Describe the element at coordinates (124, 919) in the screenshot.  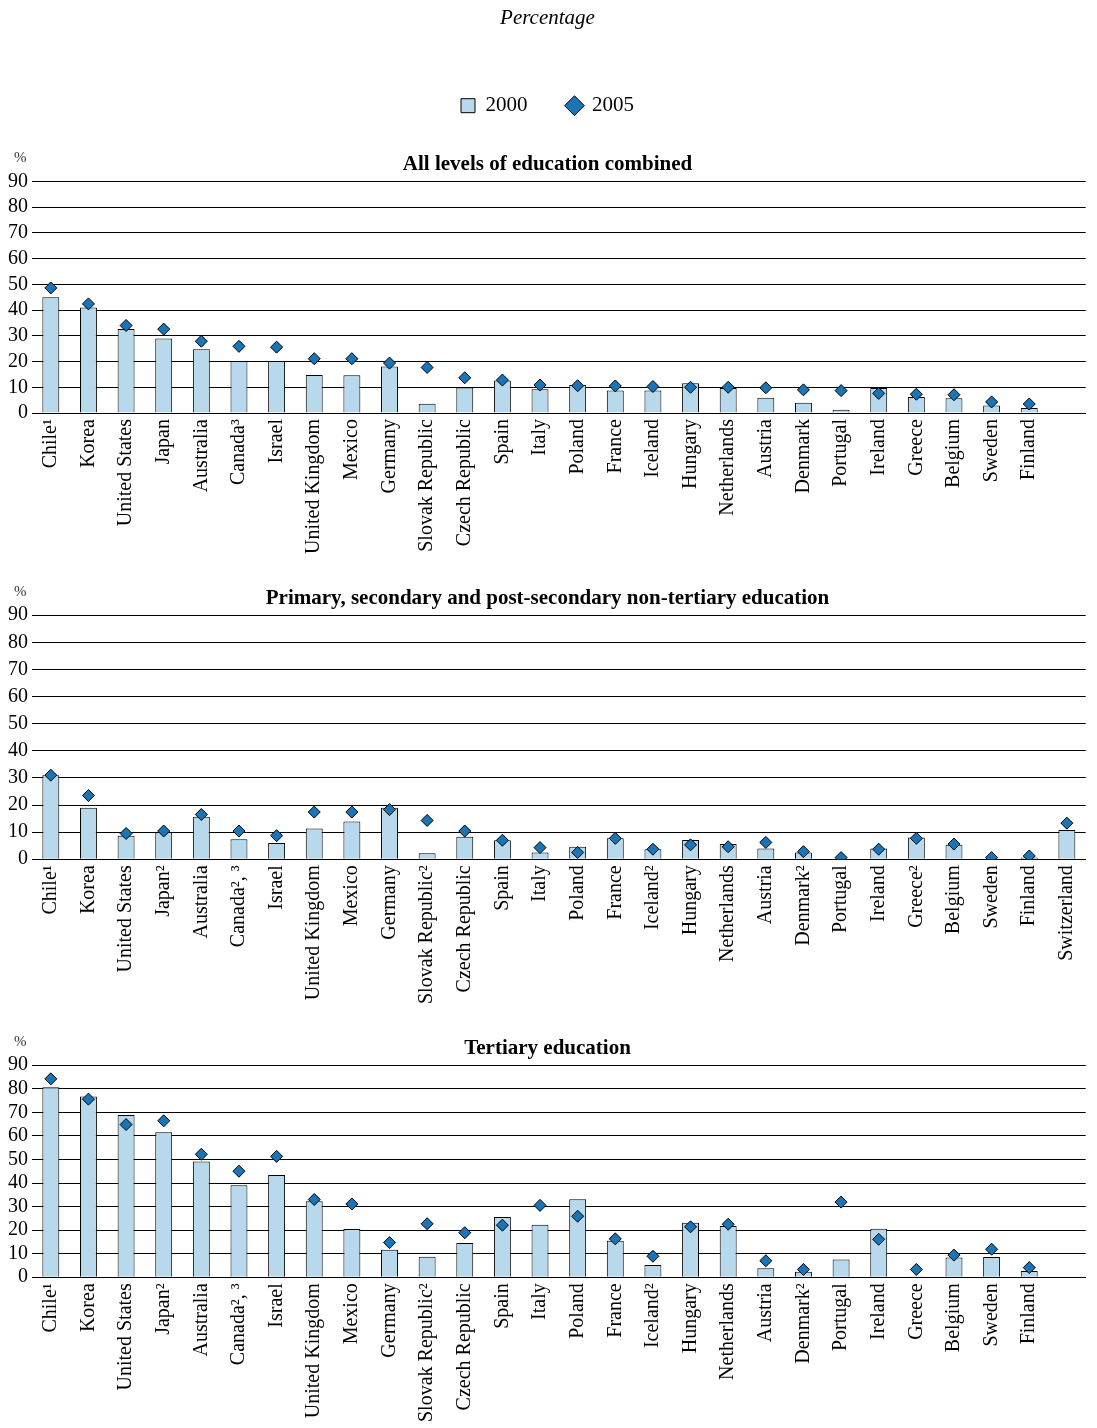
I see `x-tick-label: United States` at that location.